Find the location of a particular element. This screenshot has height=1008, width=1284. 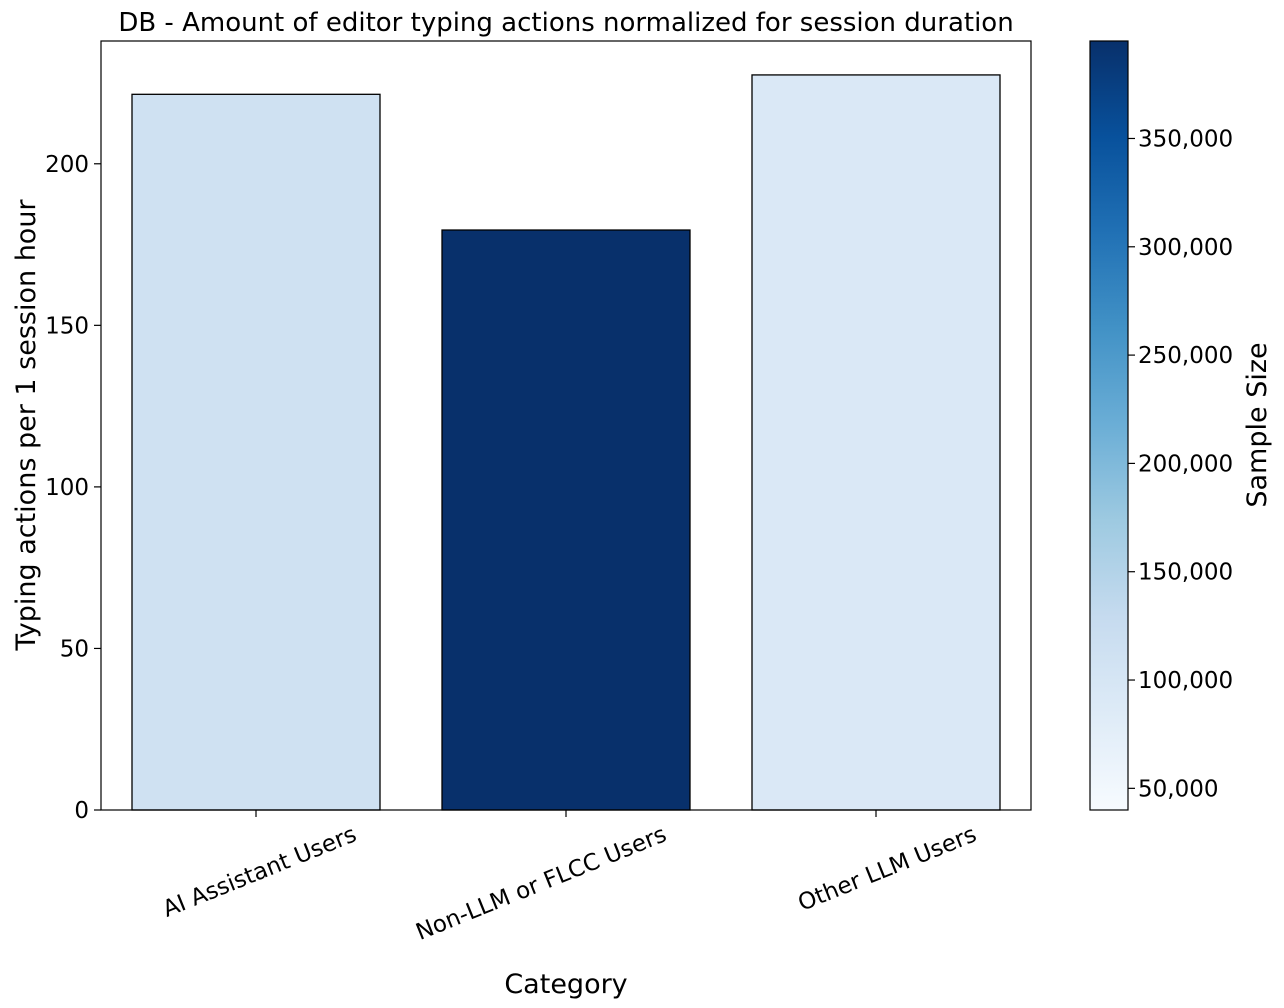

y-tick-label: 200 is located at coordinates (67, 165).